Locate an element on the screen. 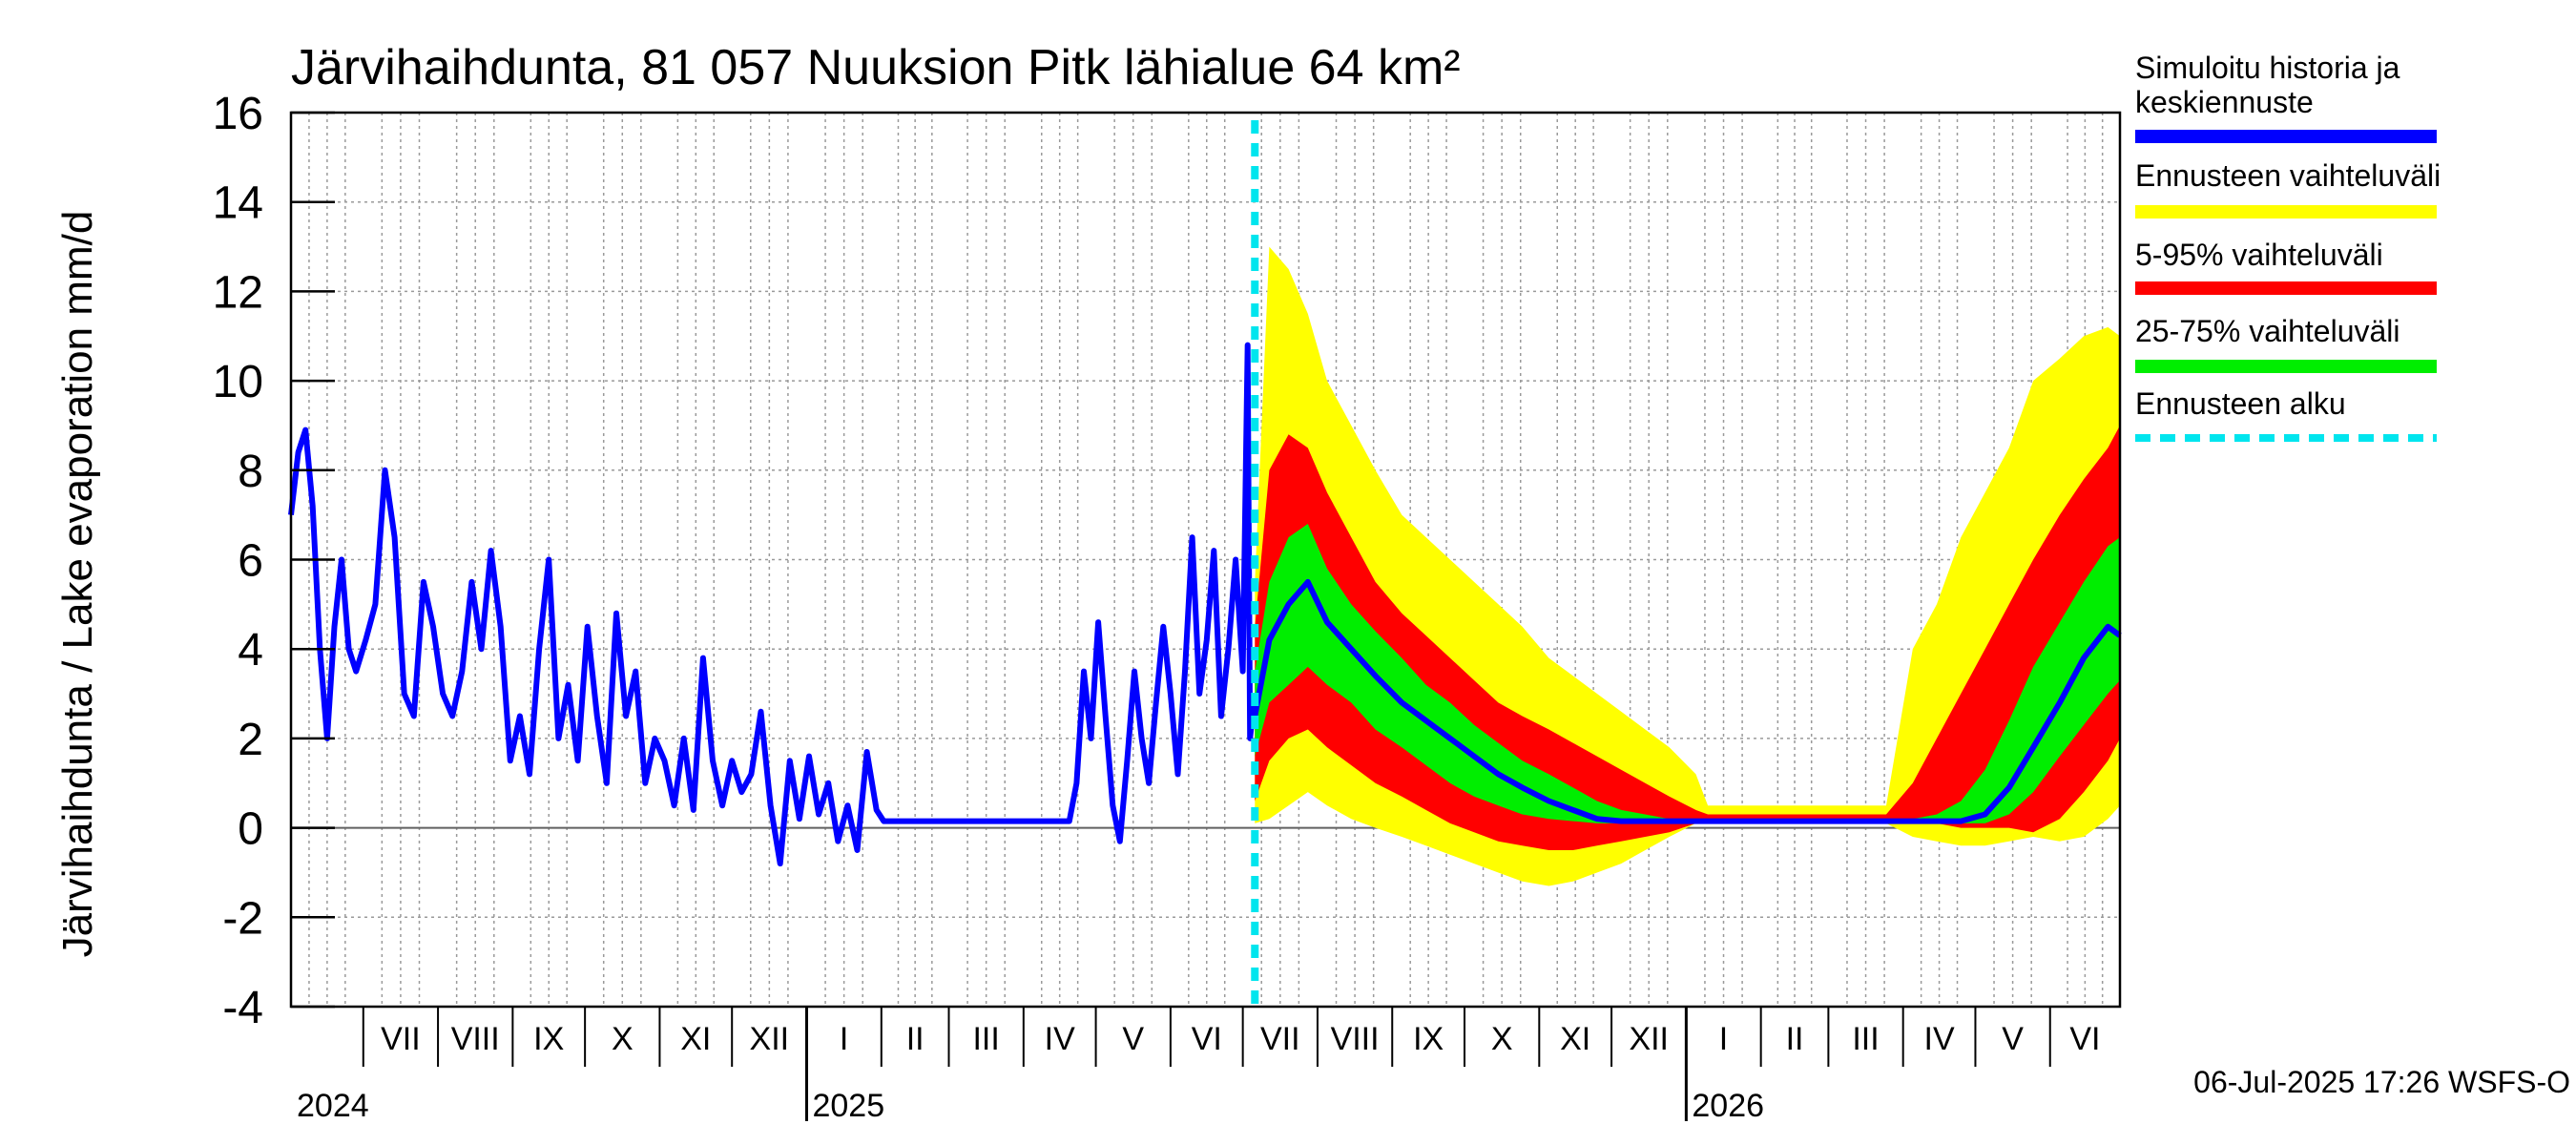  y-tick-label: -4 is located at coordinates (242, 1008).